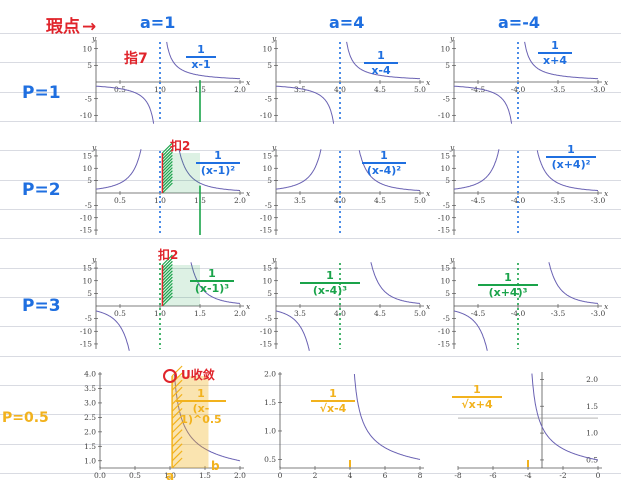  Describe the element at coordinates (215, 466) in the screenshot. I see `bound-label-b: b` at that location.